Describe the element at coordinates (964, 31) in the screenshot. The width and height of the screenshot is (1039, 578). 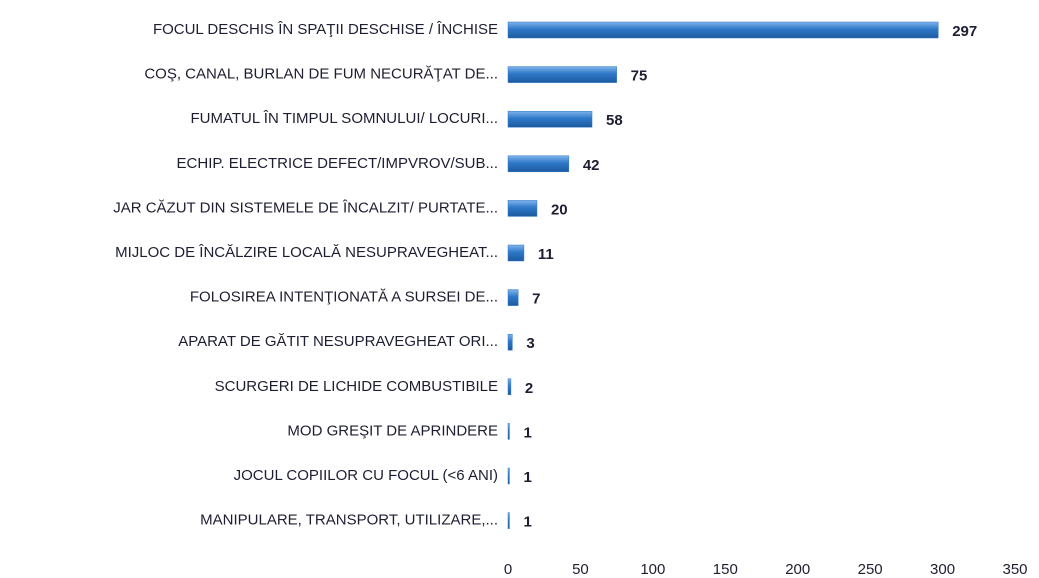
I see `data-label: 297` at that location.